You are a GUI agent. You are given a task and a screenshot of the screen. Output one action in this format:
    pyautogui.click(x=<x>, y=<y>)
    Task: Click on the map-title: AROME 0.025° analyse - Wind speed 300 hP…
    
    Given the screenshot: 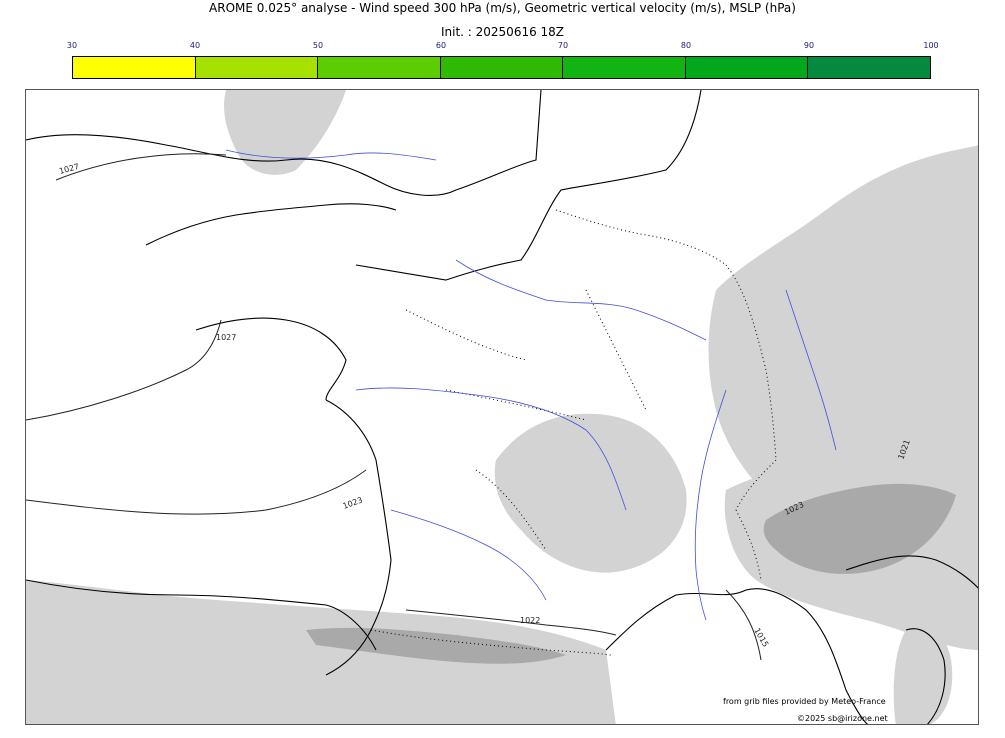 What is the action you would take?
    pyautogui.click(x=502, y=8)
    